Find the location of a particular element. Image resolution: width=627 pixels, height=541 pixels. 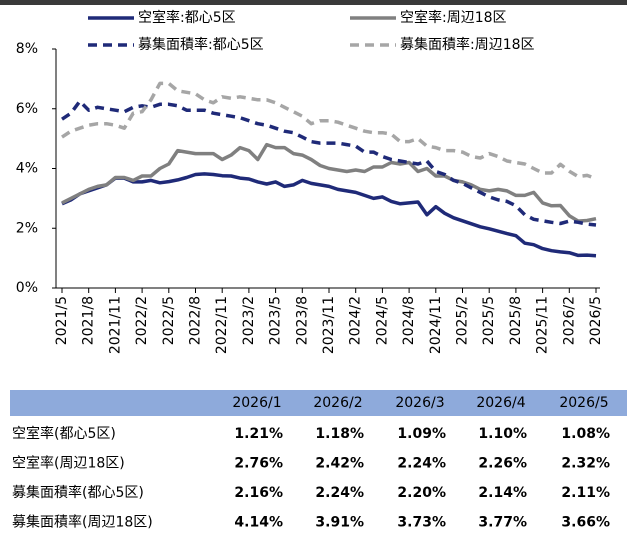

table-cell: 1.08% is located at coordinates (585, 434).